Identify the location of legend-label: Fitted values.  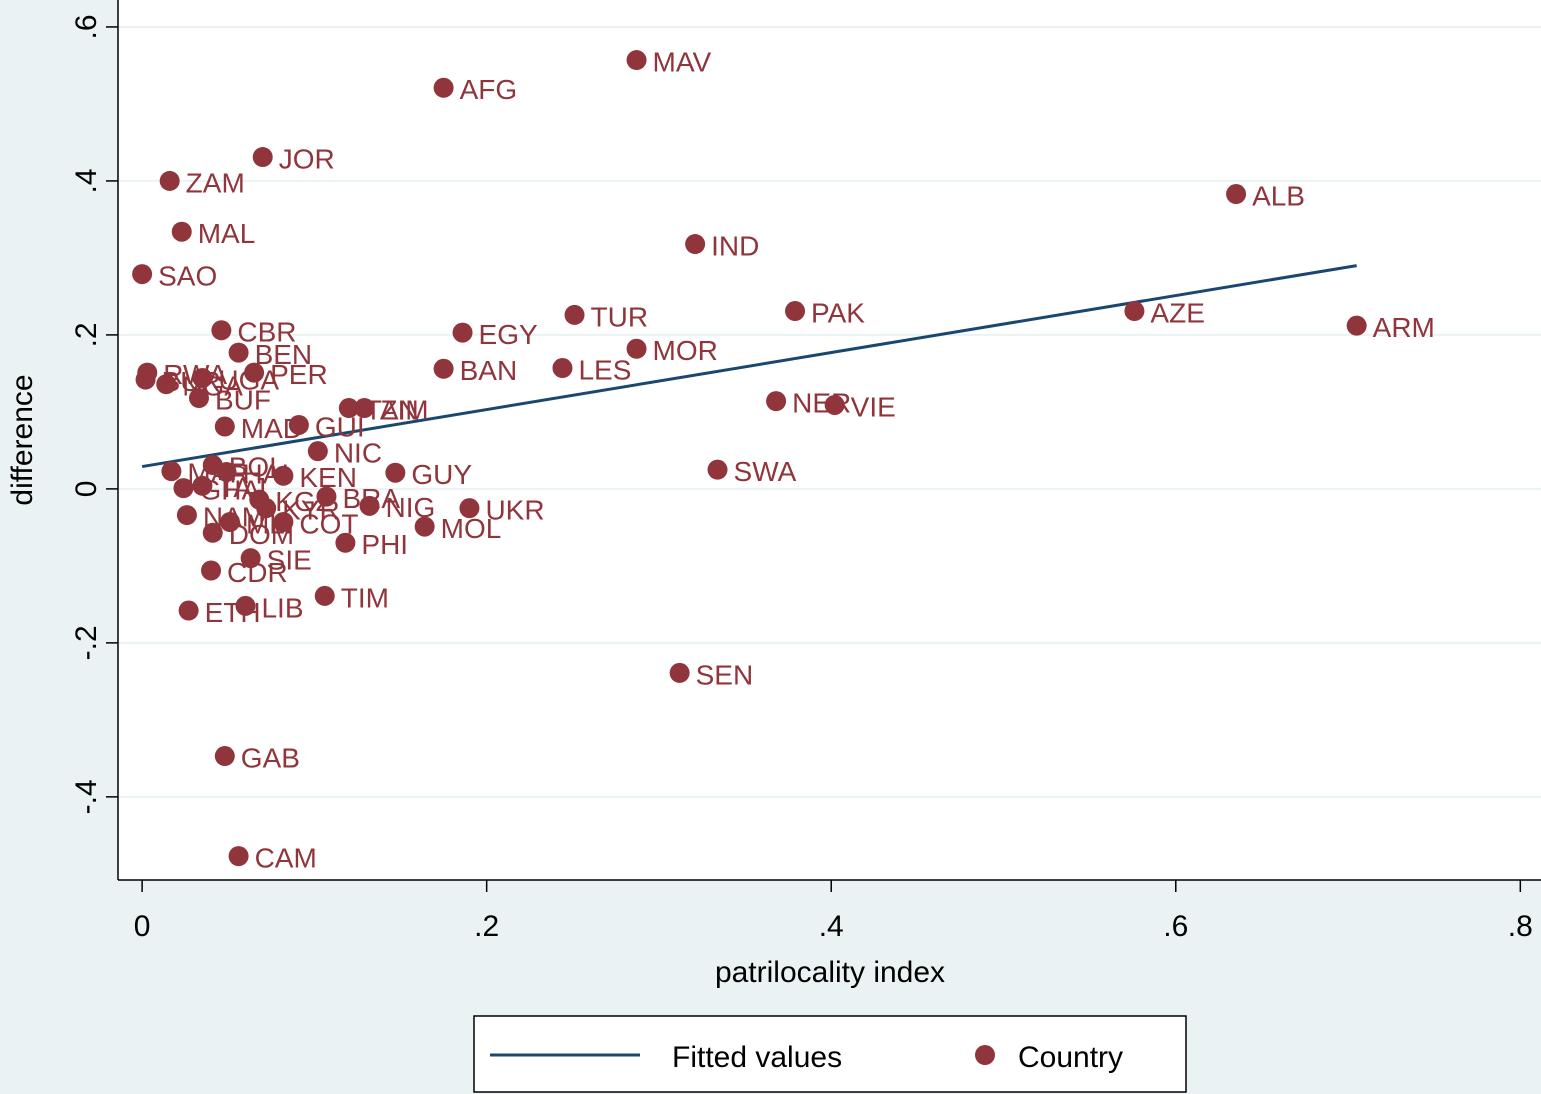
(757, 1057).